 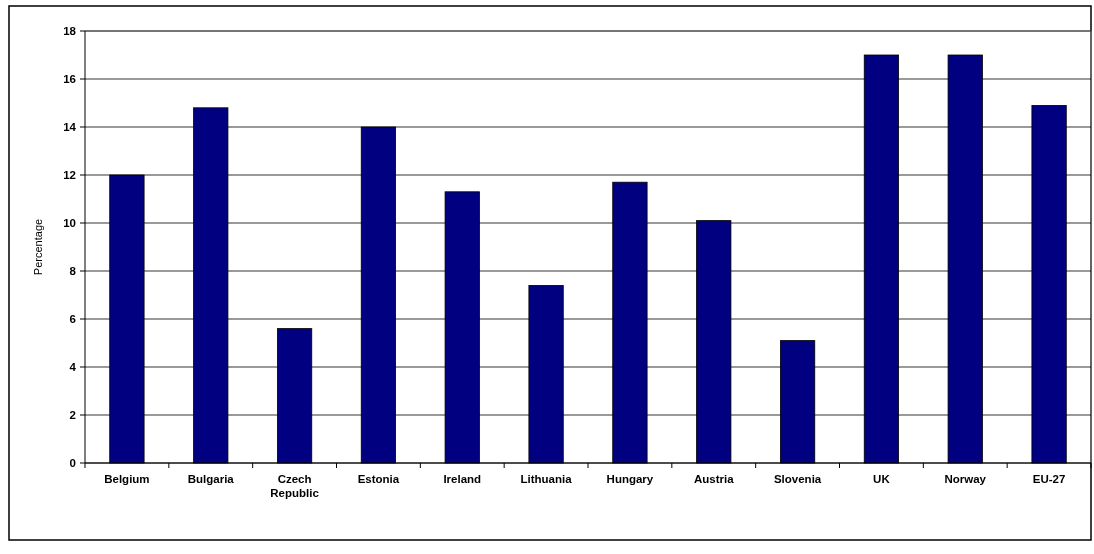 I want to click on y-tick-label: 2, so click(x=72, y=415).